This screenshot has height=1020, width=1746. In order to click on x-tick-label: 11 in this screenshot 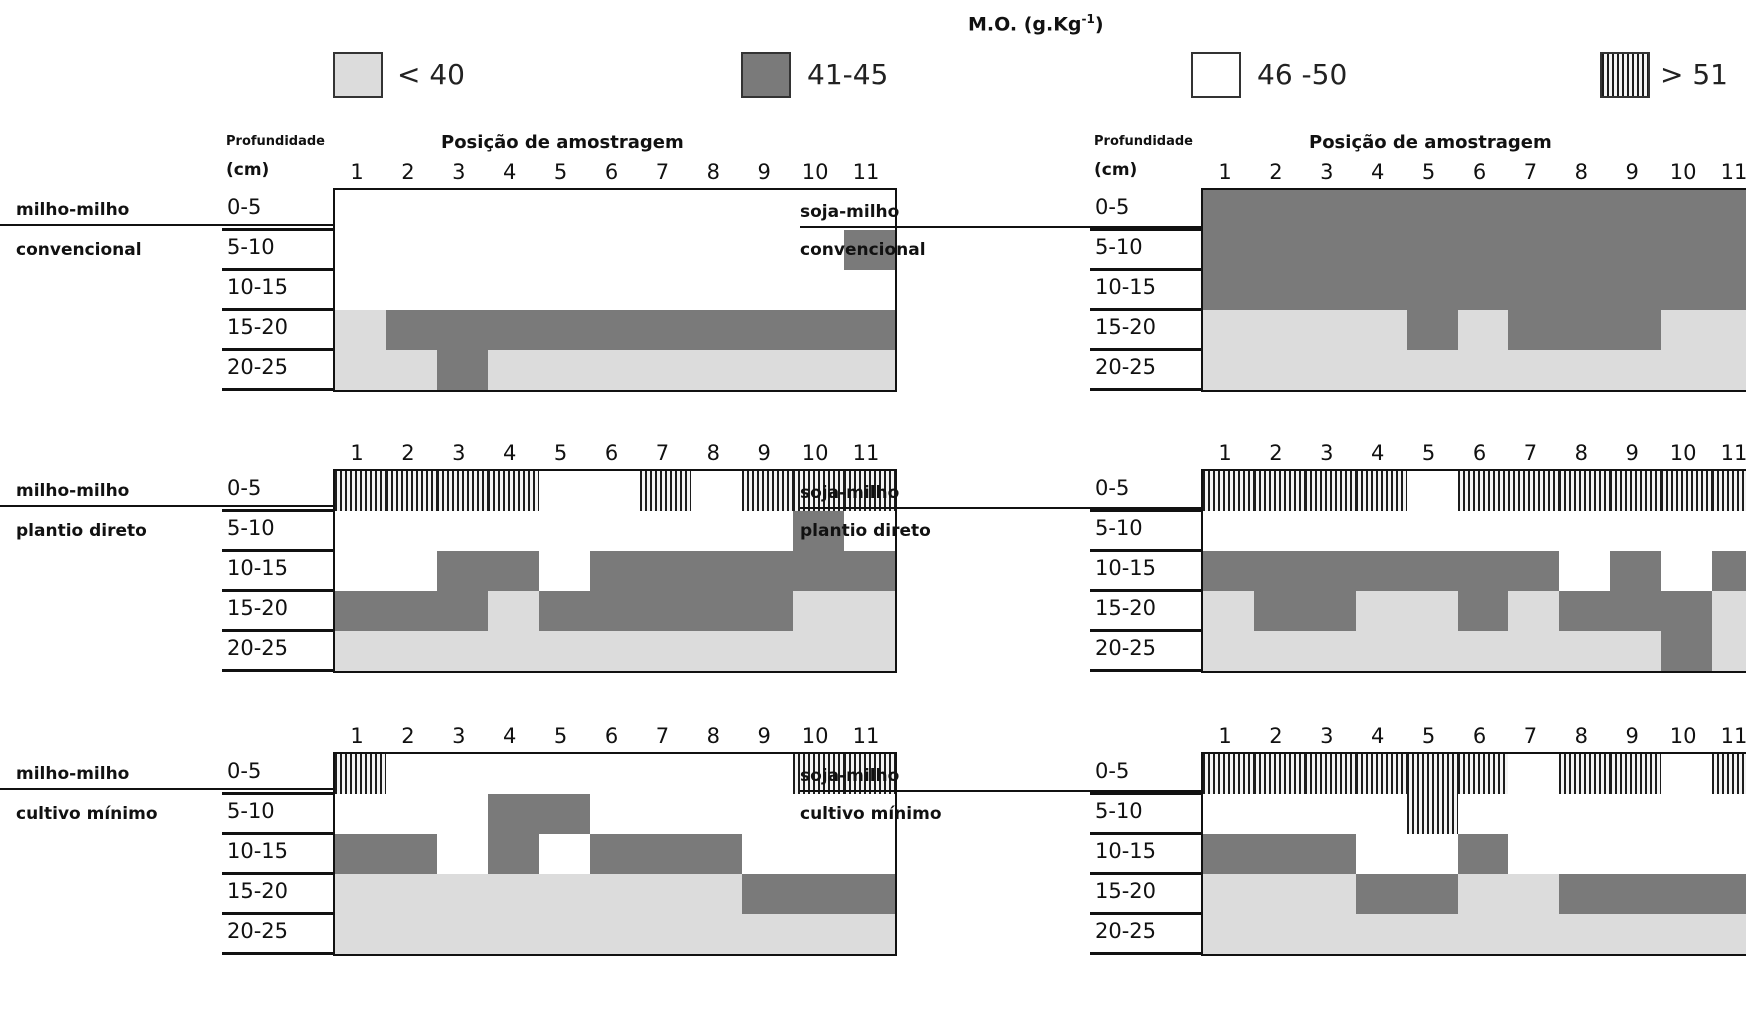, I will do `click(1733, 172)`.